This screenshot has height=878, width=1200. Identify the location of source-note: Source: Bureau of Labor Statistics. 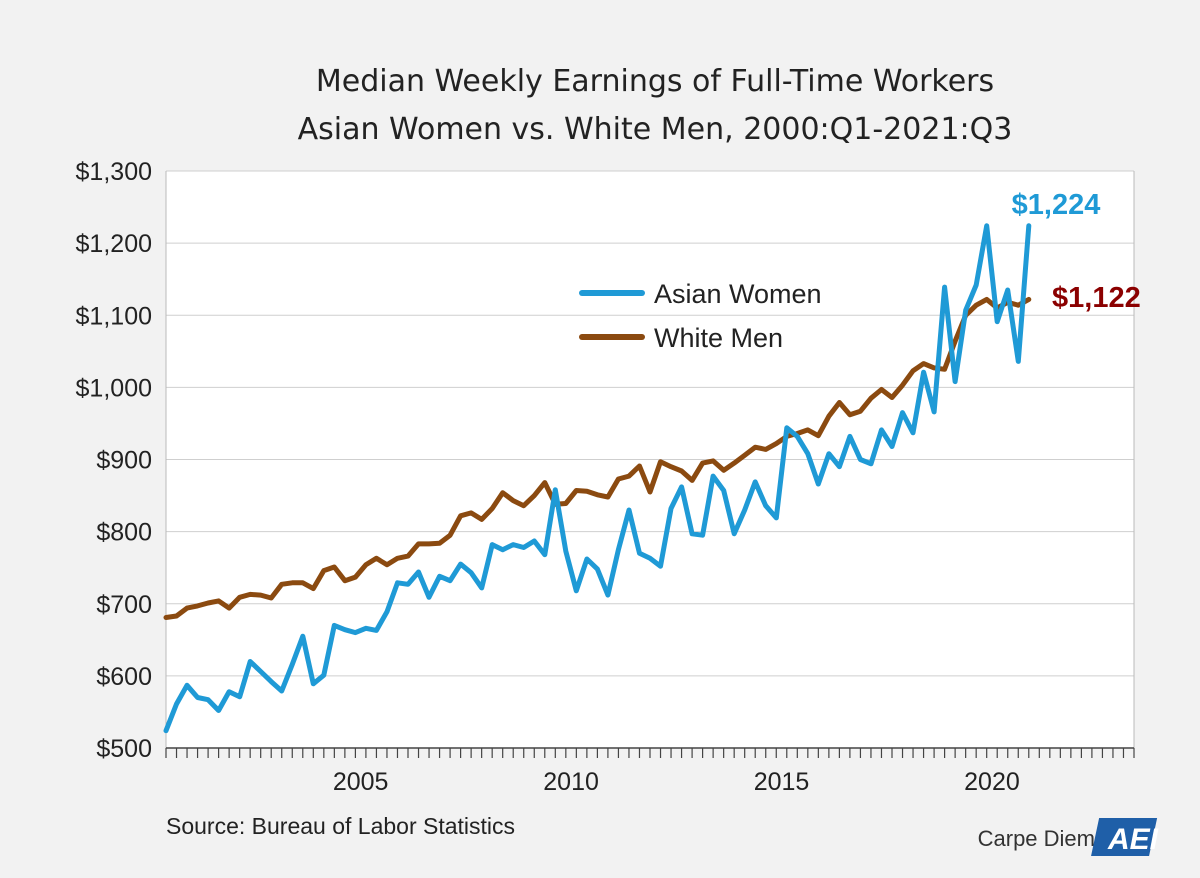
(340, 826).